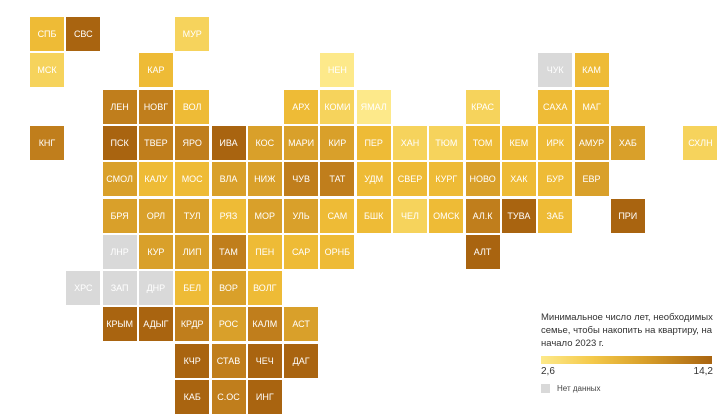 The image size is (720, 414). What do you see at coordinates (229, 324) in the screenshot?
I see `region-tile-рос: РОС` at bounding box center [229, 324].